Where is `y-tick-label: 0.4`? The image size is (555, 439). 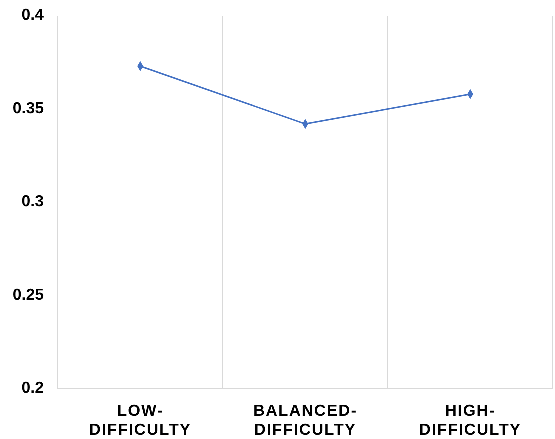 y-tick-label: 0.4 is located at coordinates (33, 15).